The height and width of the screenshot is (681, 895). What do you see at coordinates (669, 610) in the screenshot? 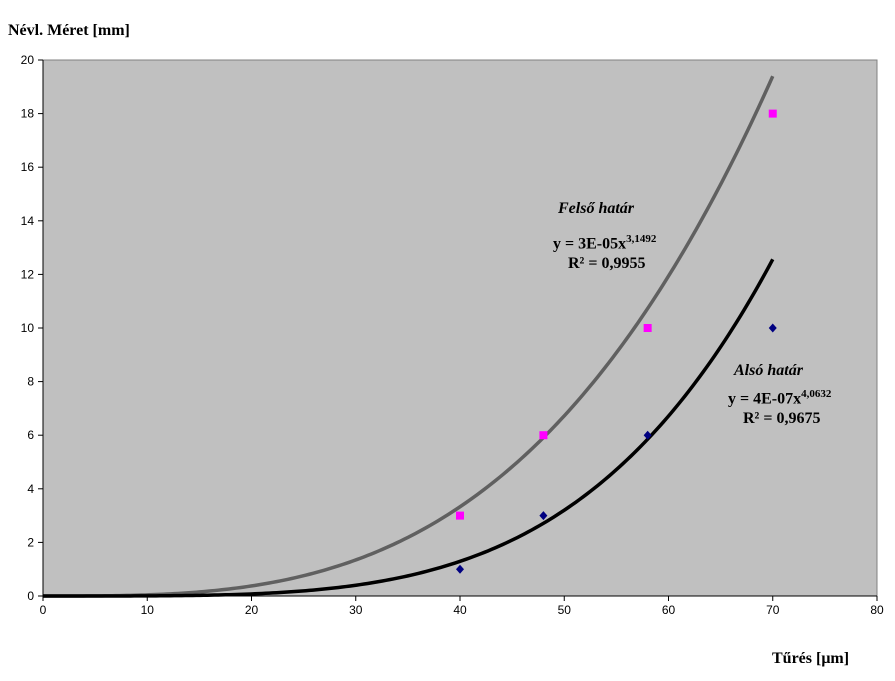
I see `x-tick-label: 60` at bounding box center [669, 610].